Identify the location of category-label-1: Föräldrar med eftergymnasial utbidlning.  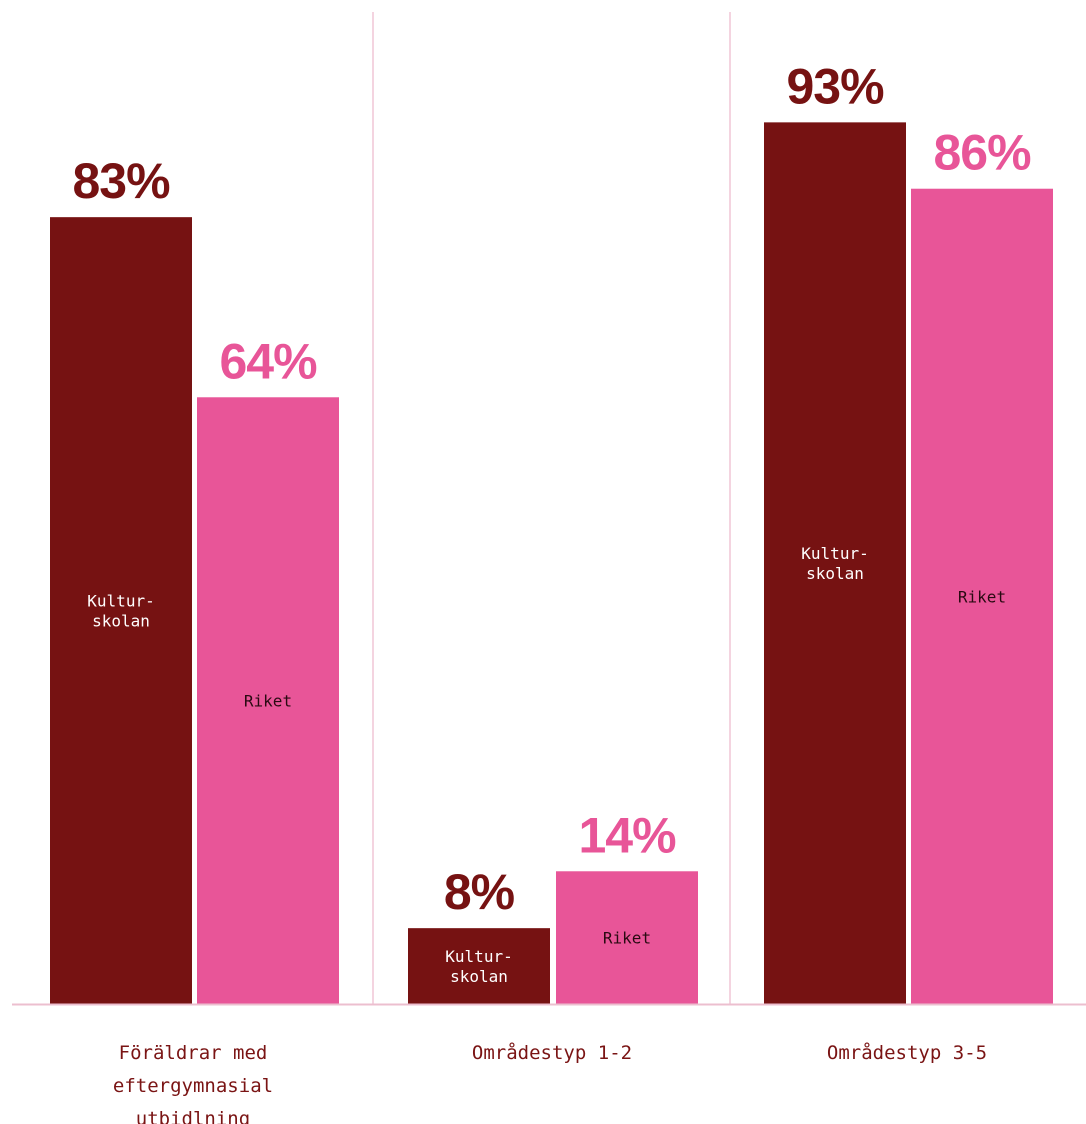
(193, 1083).